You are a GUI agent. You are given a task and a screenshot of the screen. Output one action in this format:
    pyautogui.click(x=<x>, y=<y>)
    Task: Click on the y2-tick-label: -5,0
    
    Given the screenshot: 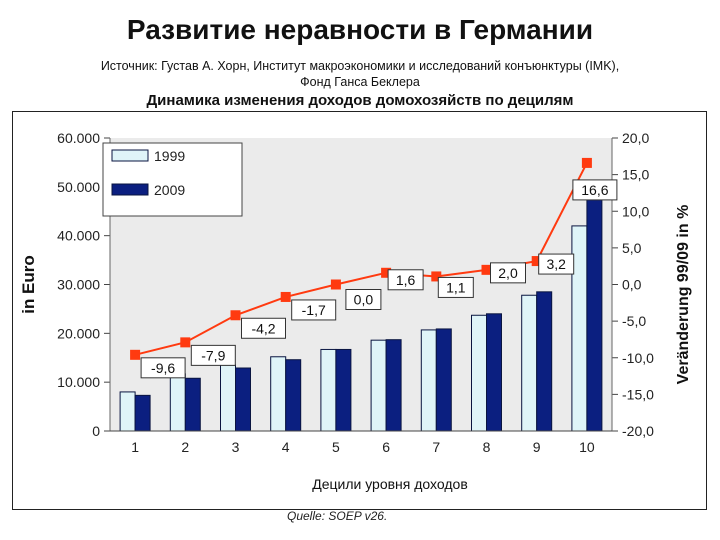 What is the action you would take?
    pyautogui.click(x=634, y=321)
    